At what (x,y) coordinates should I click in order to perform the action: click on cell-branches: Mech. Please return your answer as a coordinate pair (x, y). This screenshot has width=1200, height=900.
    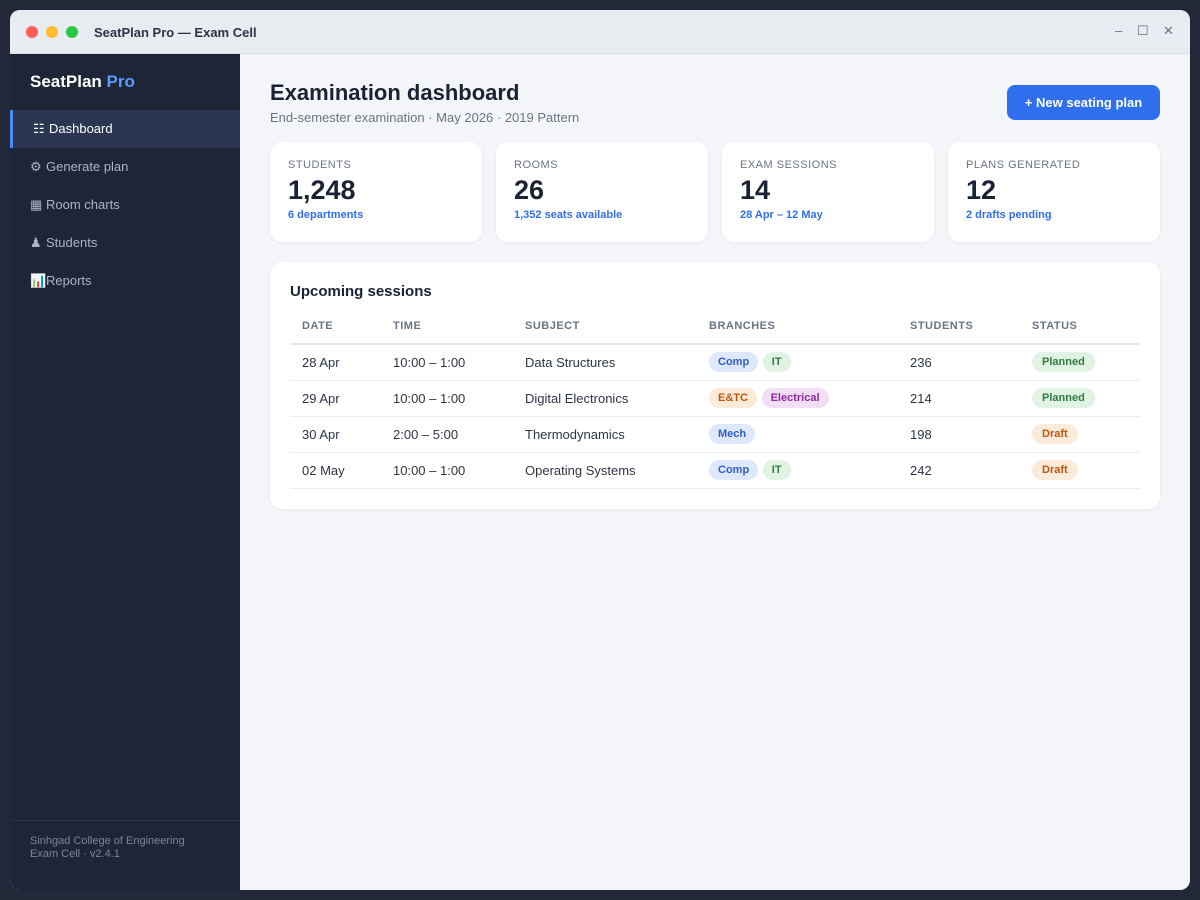
    Looking at the image, I should click on (797, 434).